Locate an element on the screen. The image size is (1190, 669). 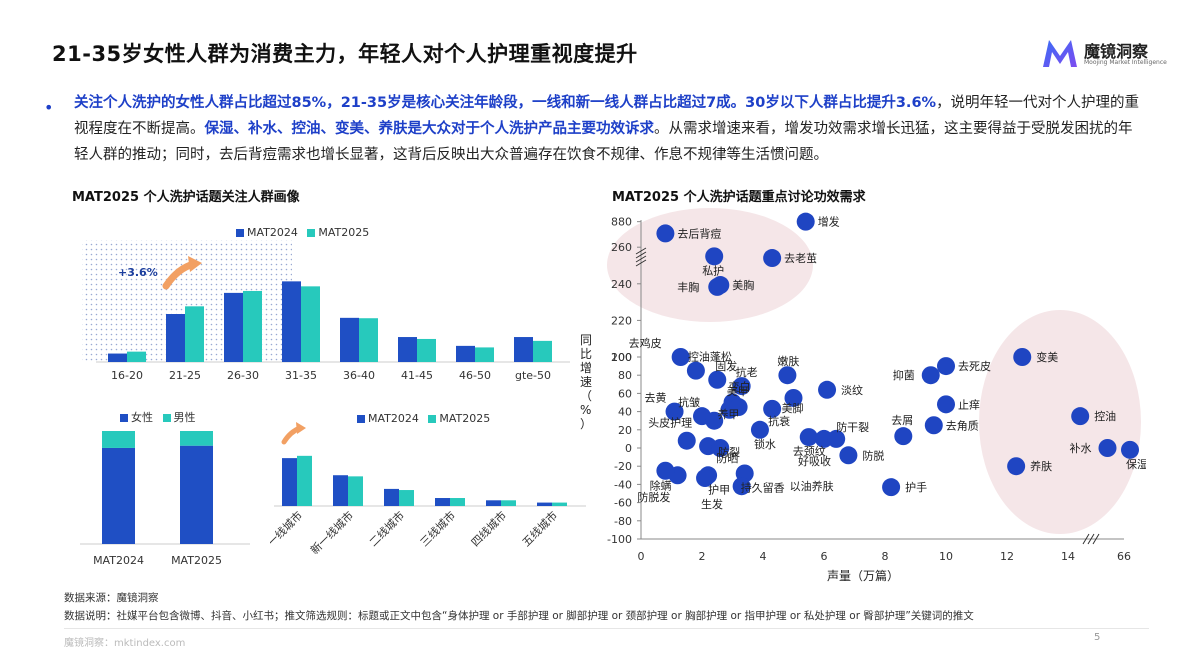
y-tick-label: -60 is located at coordinates (623, 503).